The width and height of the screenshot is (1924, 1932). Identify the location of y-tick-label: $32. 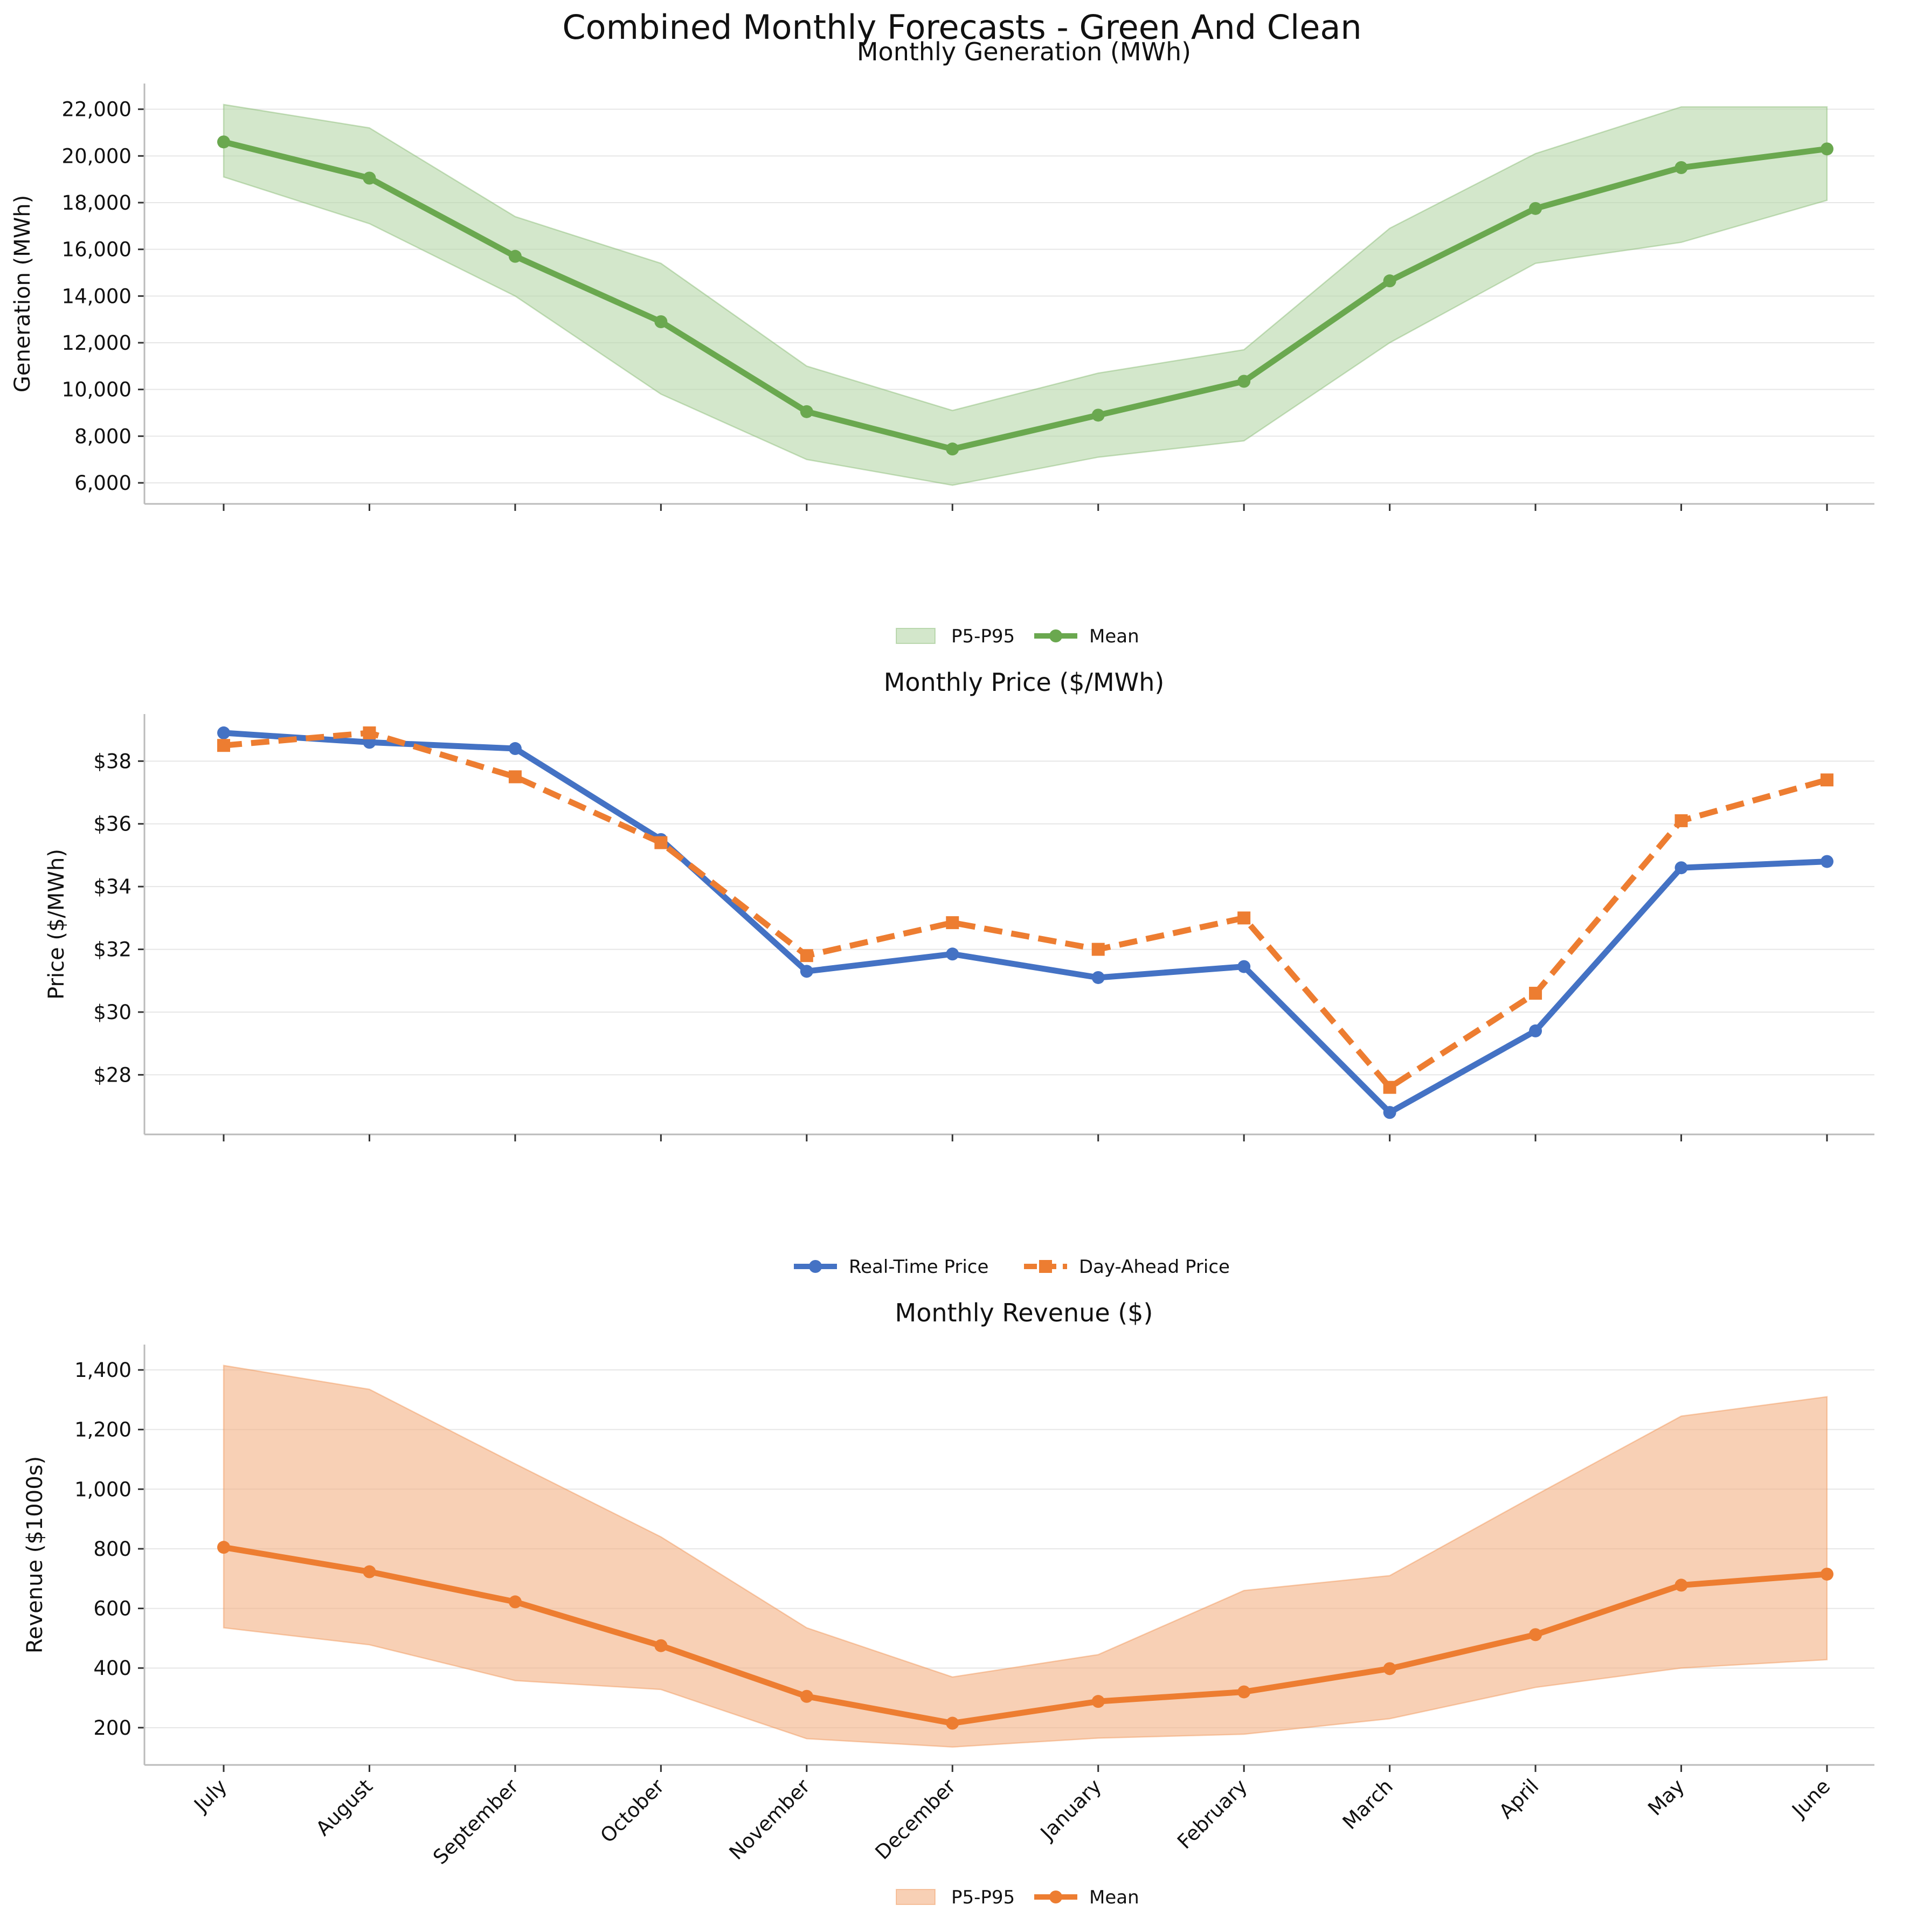
(112, 949).